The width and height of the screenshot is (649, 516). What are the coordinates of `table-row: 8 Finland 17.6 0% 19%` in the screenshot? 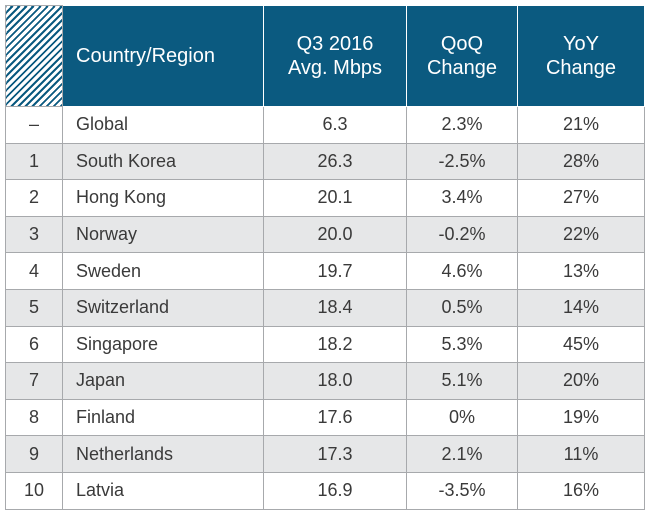 It's located at (325, 417).